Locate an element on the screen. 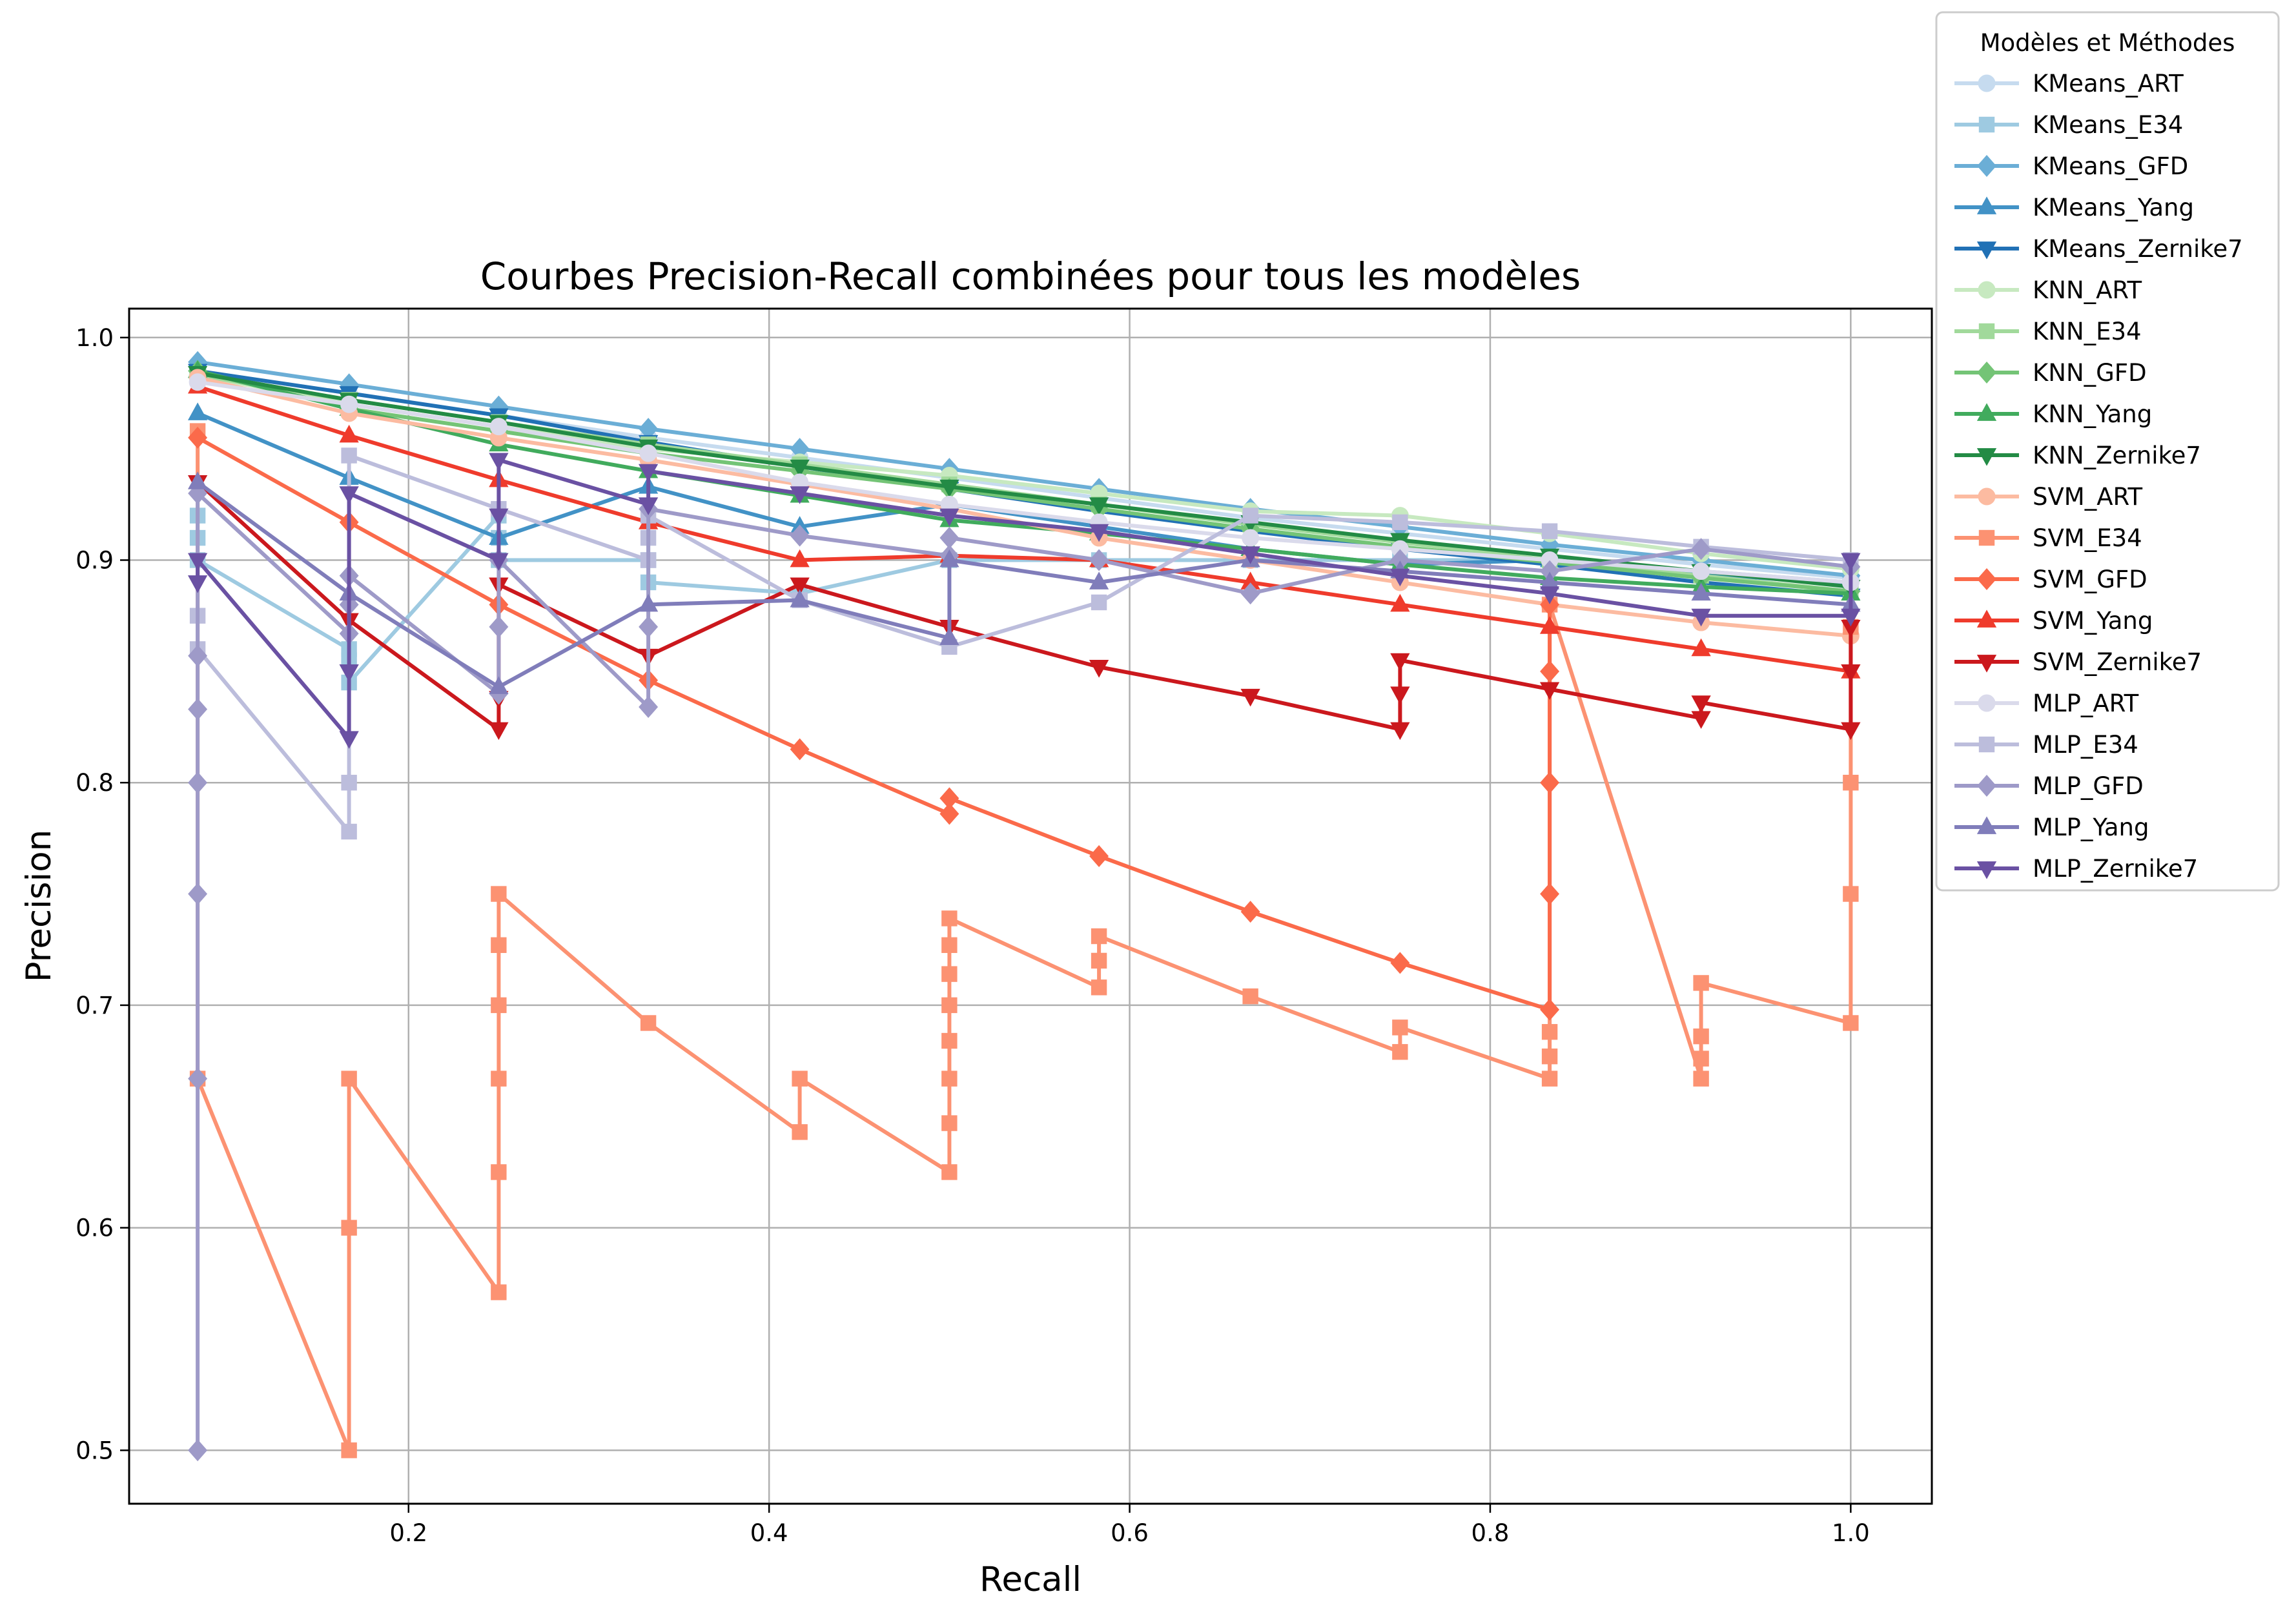 The height and width of the screenshot is (1618, 2296). legend-label: MLP_Zernike7 is located at coordinates (2115, 869).